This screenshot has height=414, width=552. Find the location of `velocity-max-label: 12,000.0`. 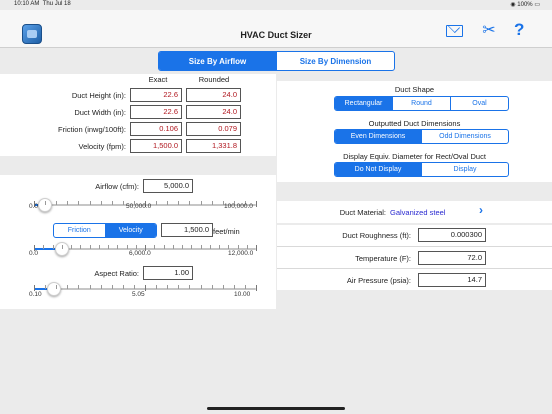

velocity-max-label: 12,000.0 is located at coordinates (241, 253).